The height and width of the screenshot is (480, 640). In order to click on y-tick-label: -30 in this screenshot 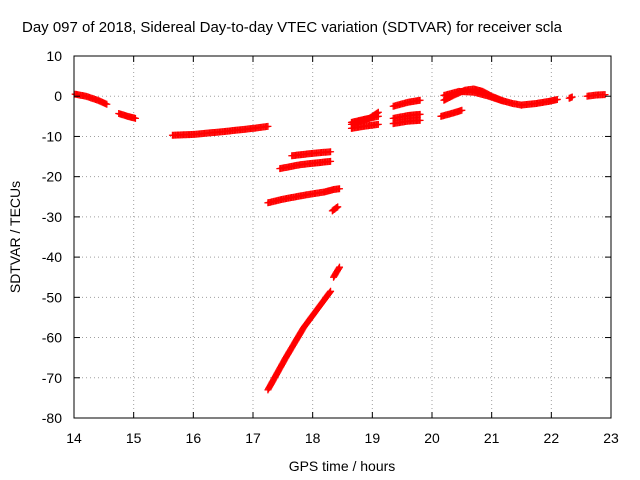, I will do `click(52, 217)`.